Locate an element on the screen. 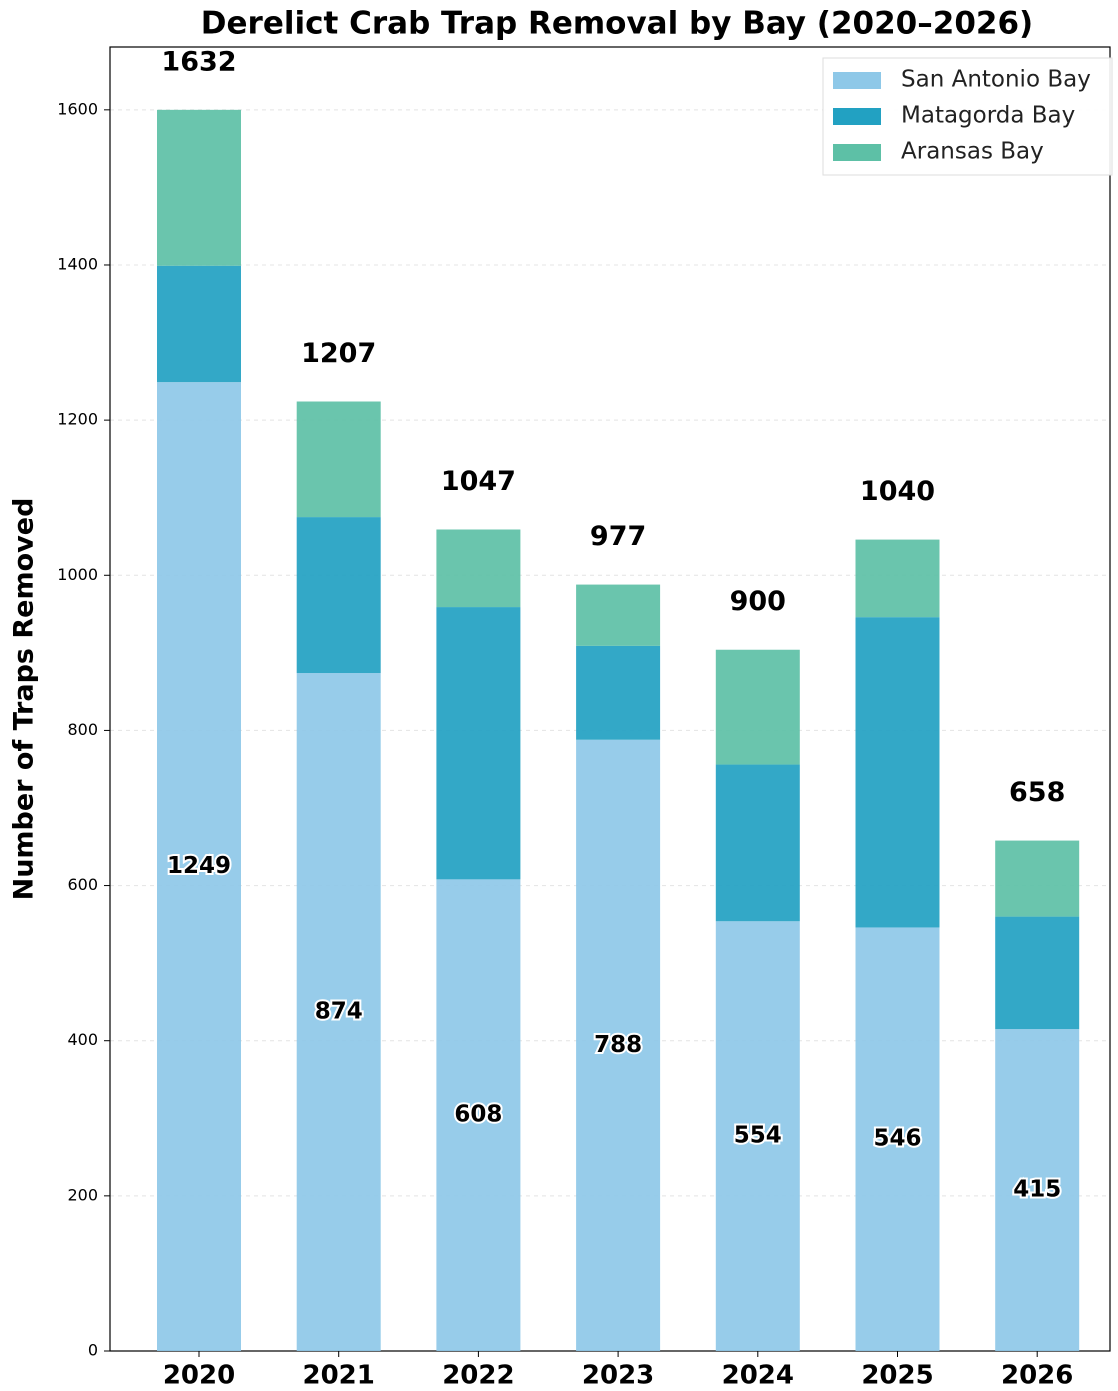 This screenshot has width=1118, height=1391. total-label: 658 is located at coordinates (1037, 792).